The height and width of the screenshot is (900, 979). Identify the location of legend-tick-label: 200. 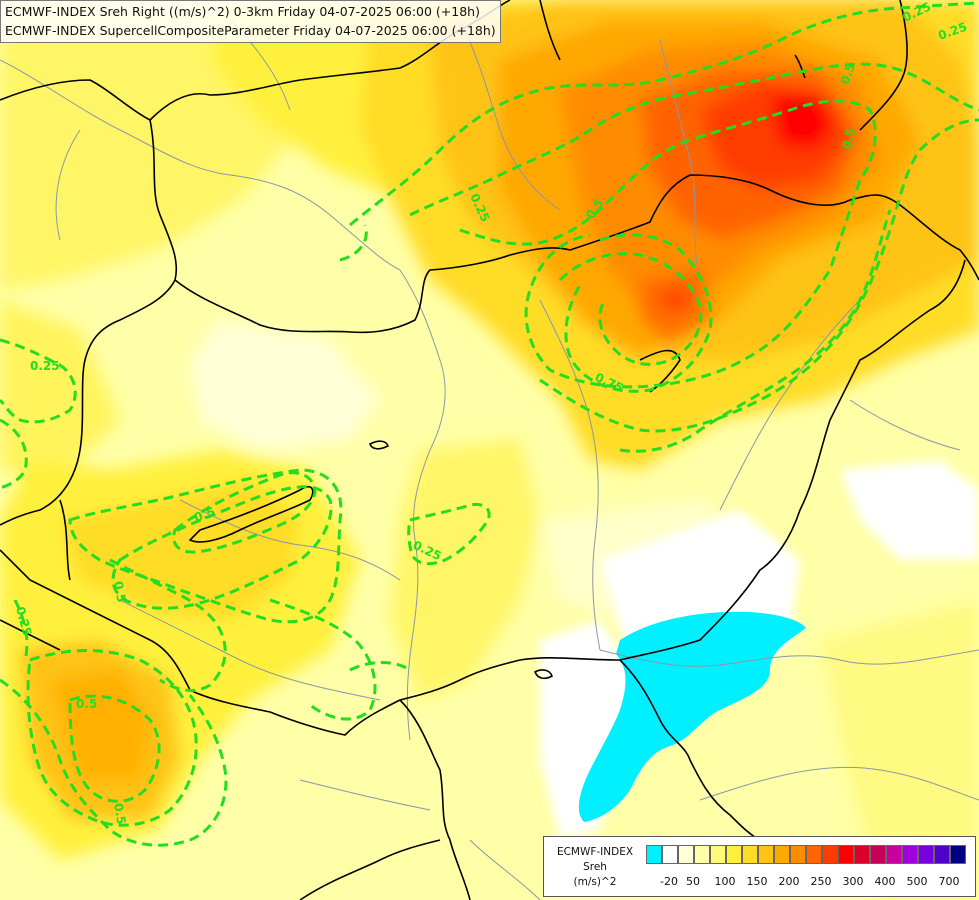
(789, 881).